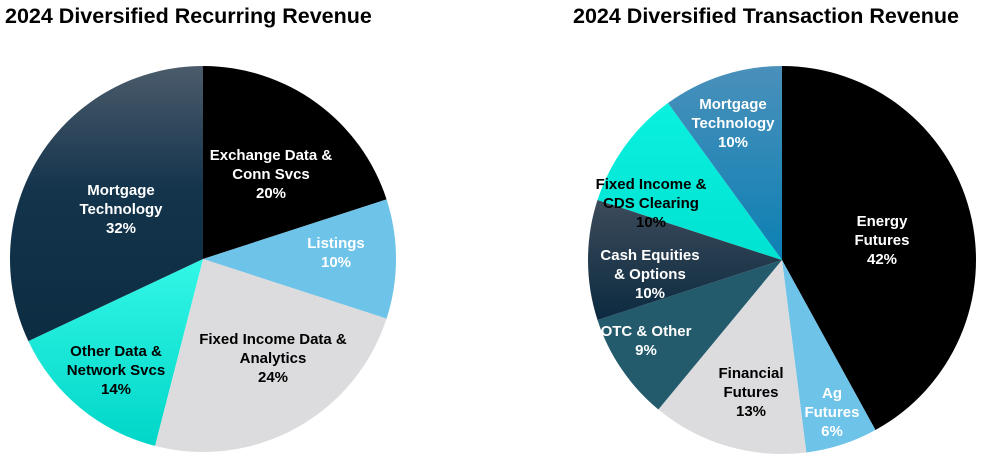 The image size is (993, 469). What do you see at coordinates (883, 221) in the screenshot?
I see `slice-name-label: Energy` at bounding box center [883, 221].